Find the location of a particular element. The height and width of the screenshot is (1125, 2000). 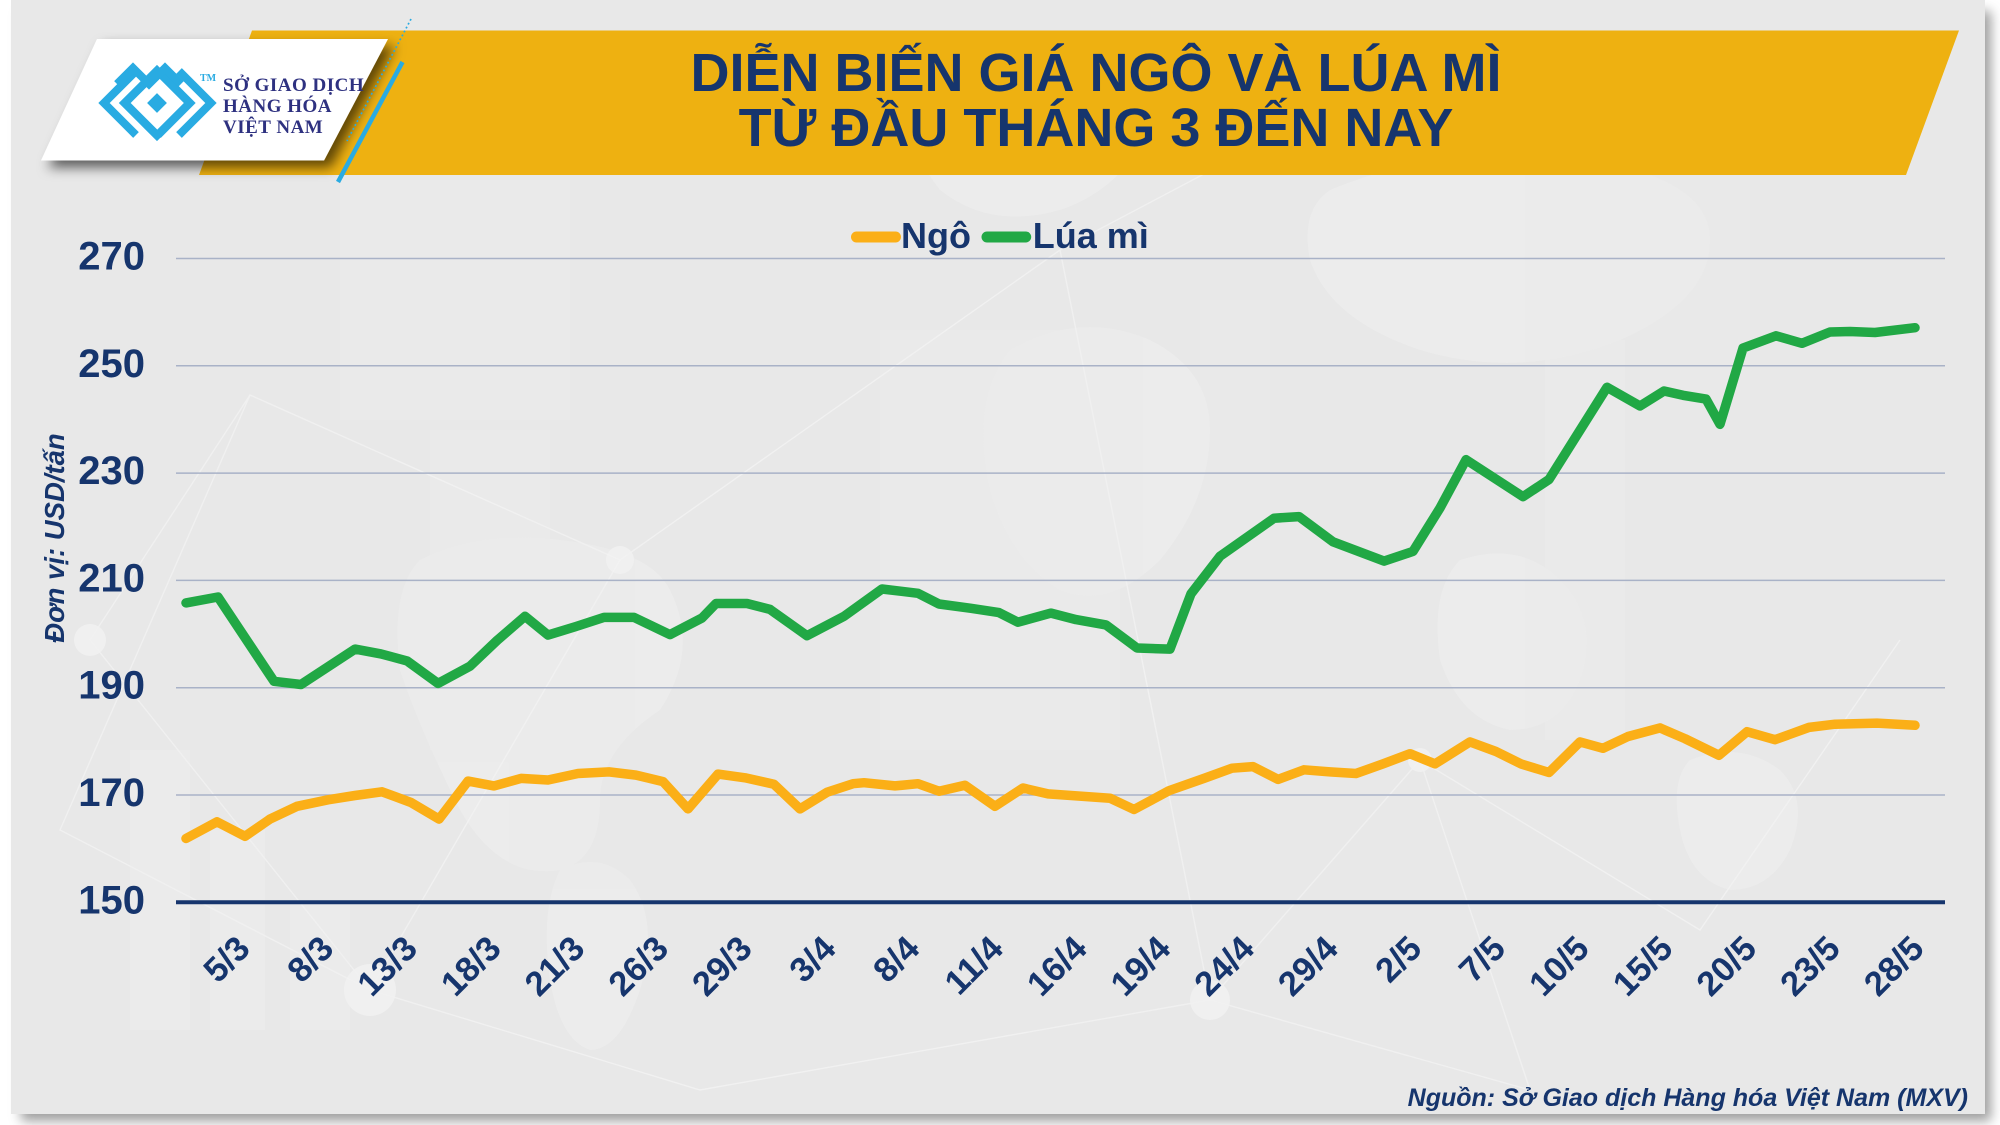

svg-text: 190 is located at coordinates (111, 686).